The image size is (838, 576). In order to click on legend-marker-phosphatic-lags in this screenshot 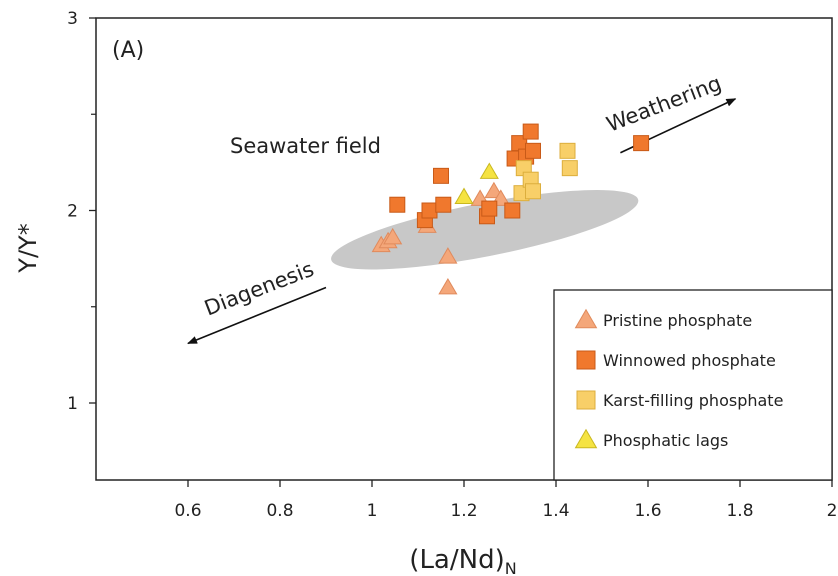, I will do `click(586, 438)`.